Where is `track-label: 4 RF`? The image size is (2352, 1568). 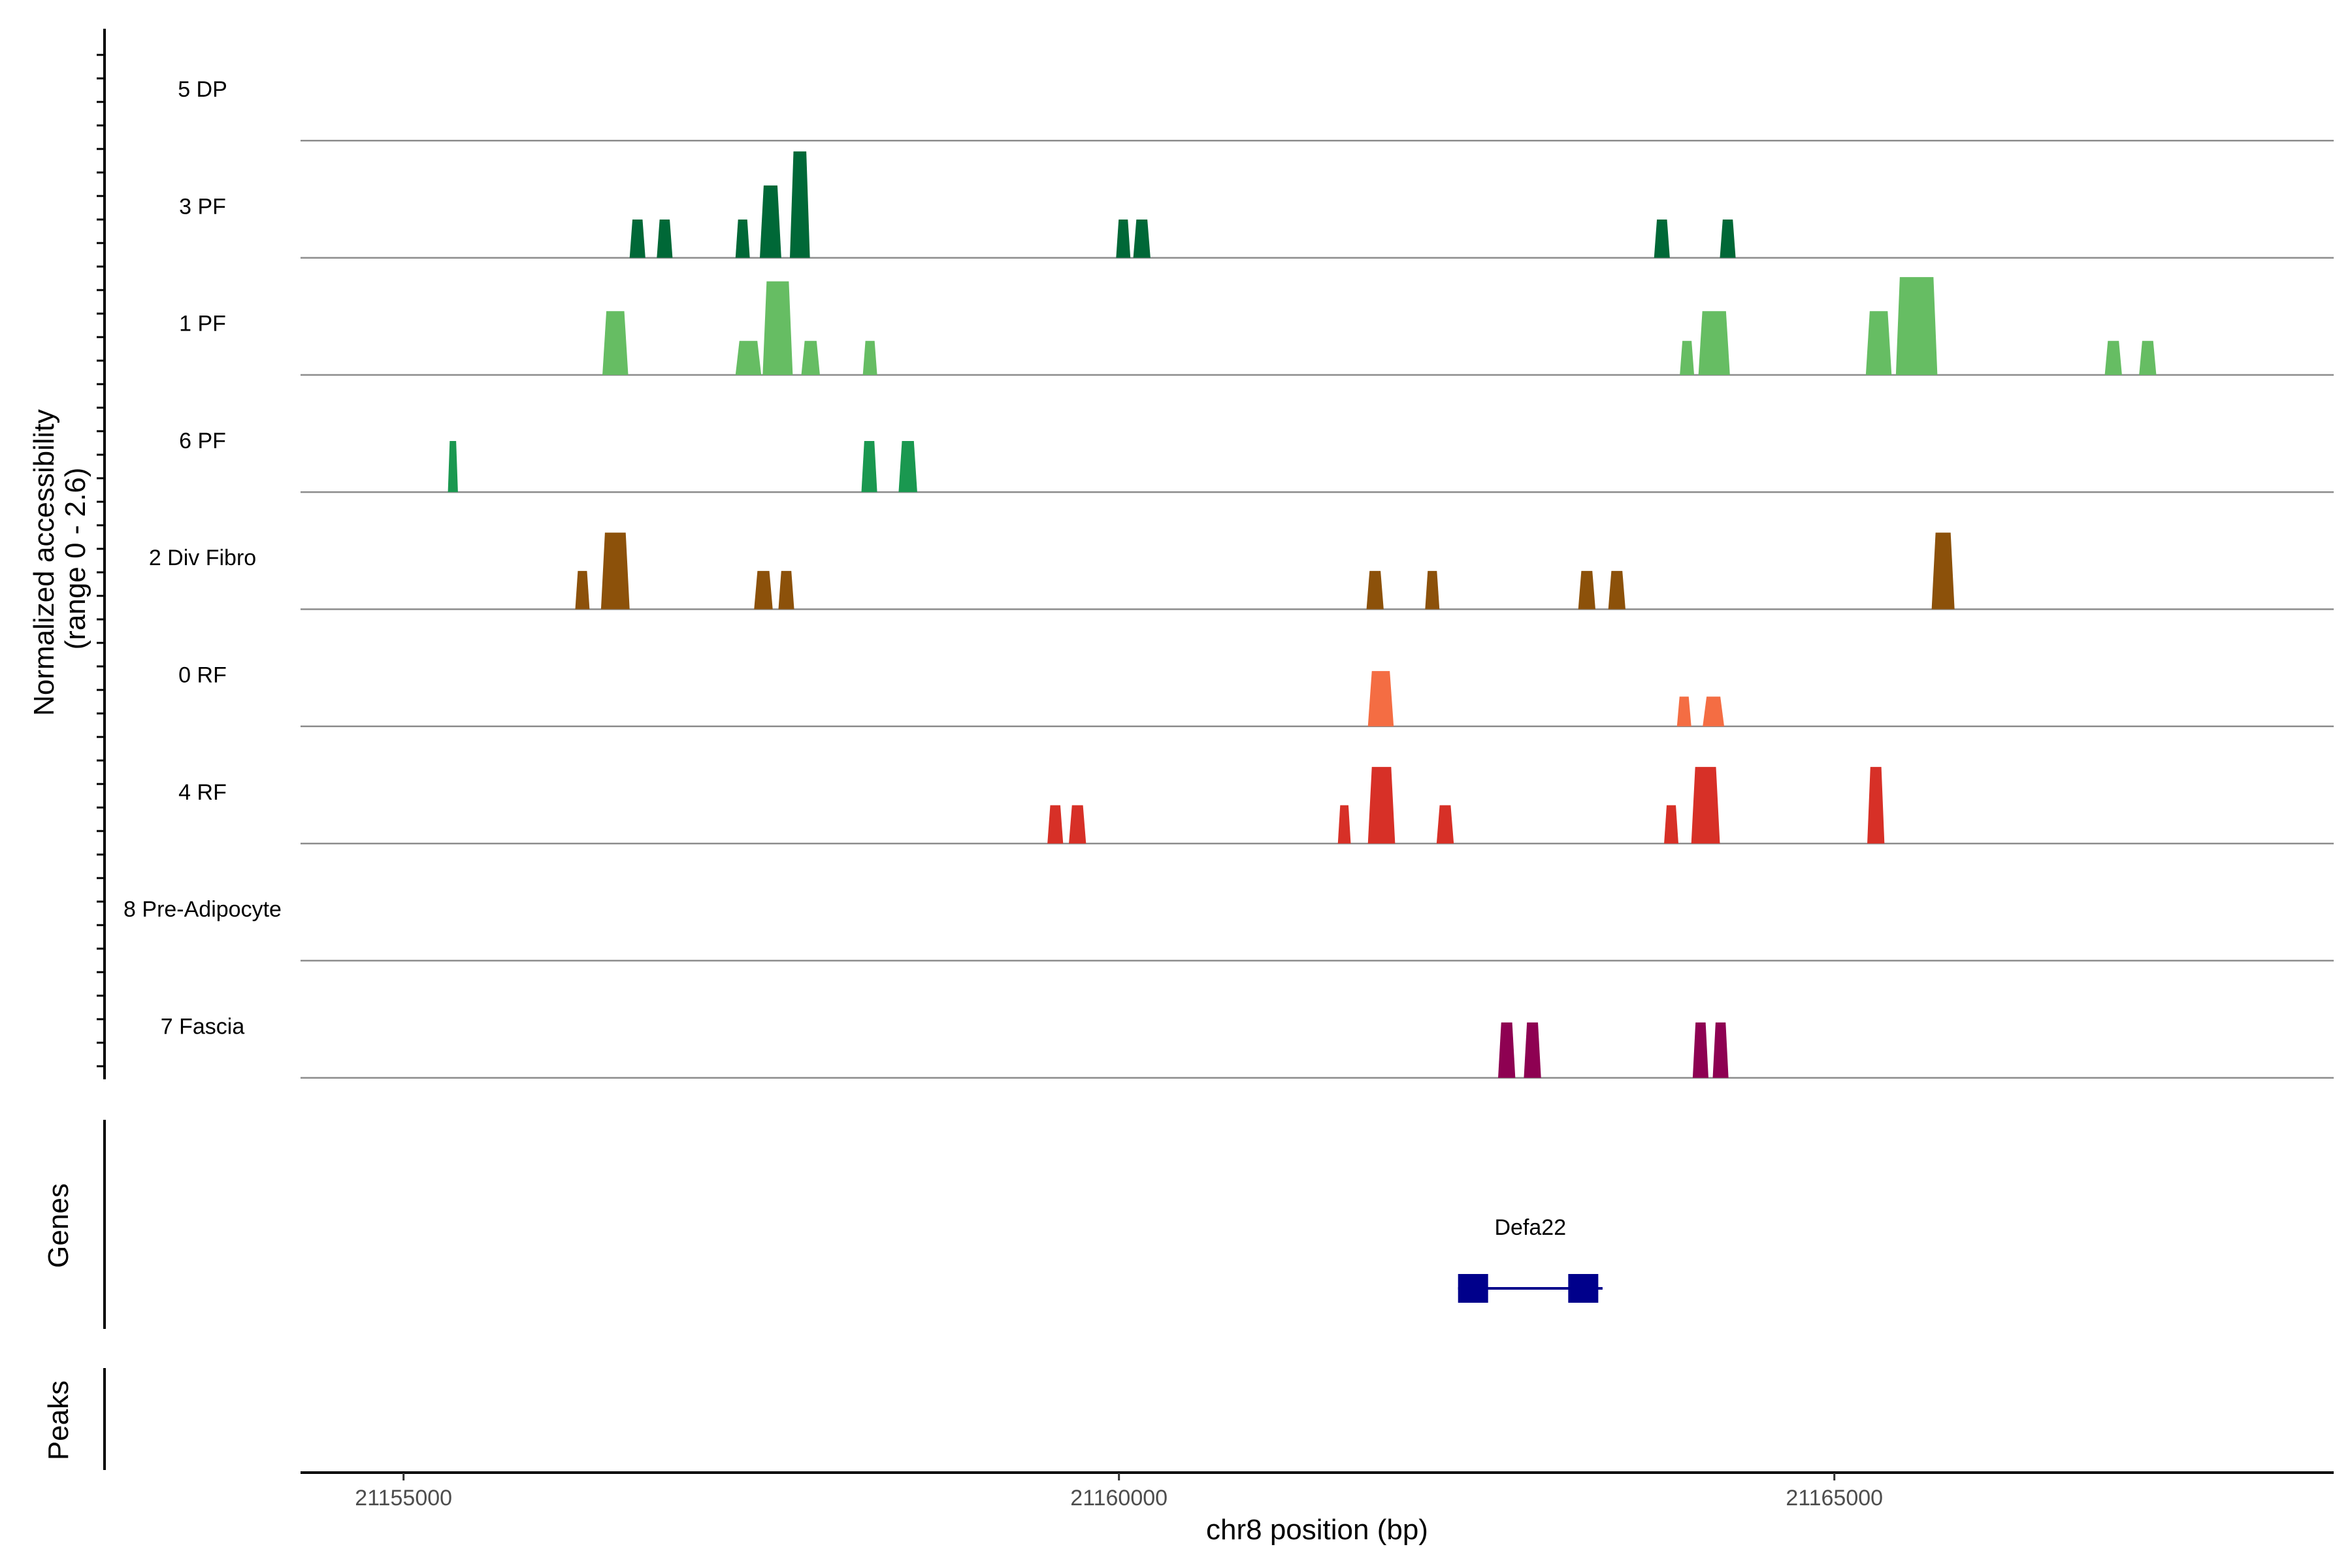
track-label: 4 RF is located at coordinates (202, 792).